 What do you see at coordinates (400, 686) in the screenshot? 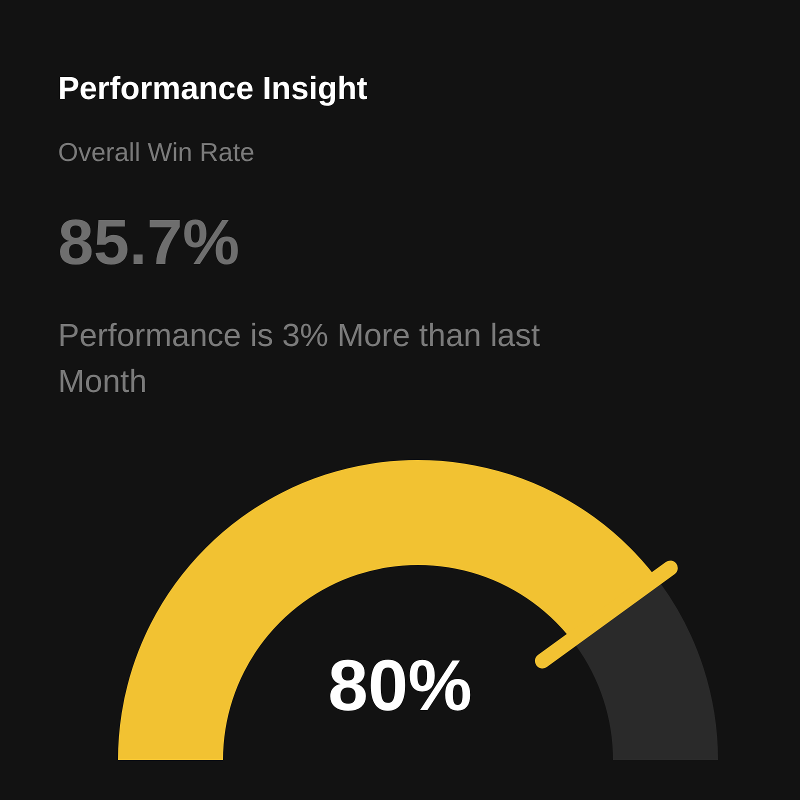
I see `data-label: 80%` at bounding box center [400, 686].